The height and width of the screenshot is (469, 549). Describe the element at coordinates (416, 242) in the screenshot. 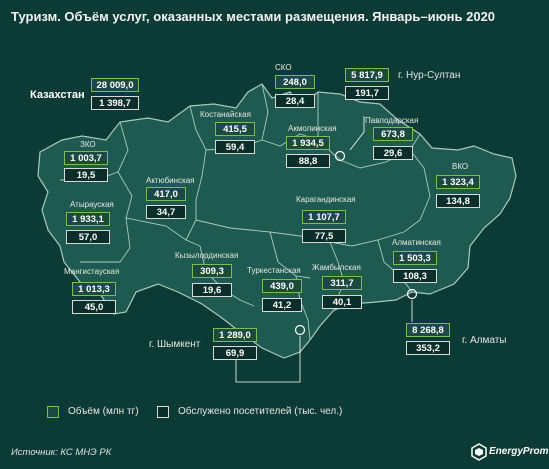

I see `region-name-almaty-obl: Алматинская` at that location.